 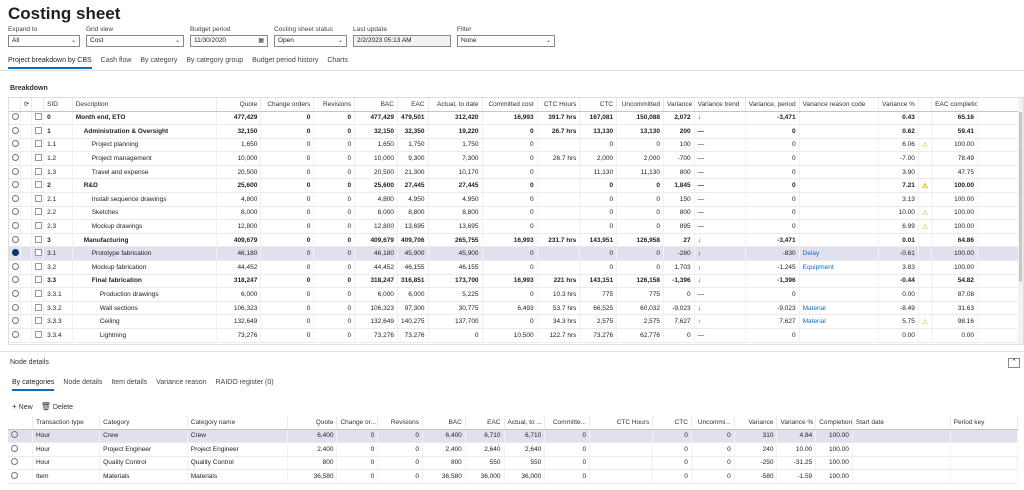 I want to click on refresh-icon: ⟳, so click(x=26, y=105).